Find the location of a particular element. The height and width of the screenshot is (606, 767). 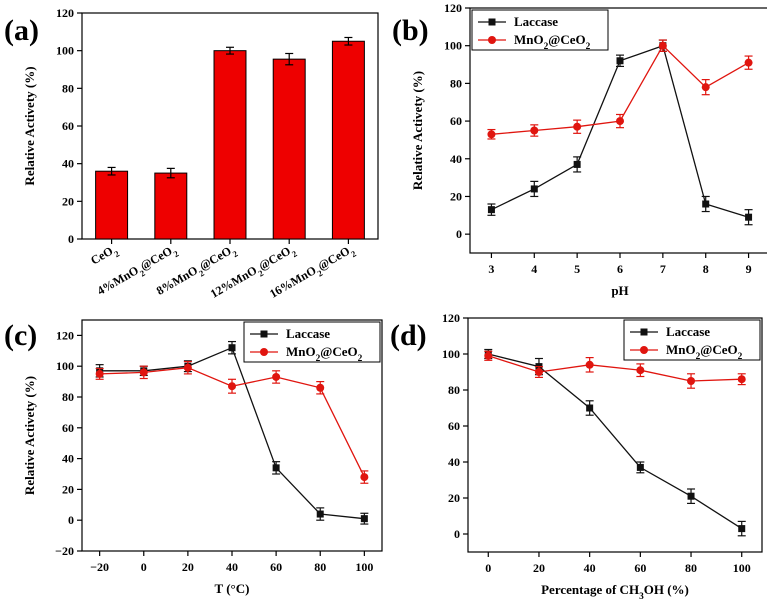

legend-label-c-1: MnO2@CeO2 is located at coordinates (324, 354).